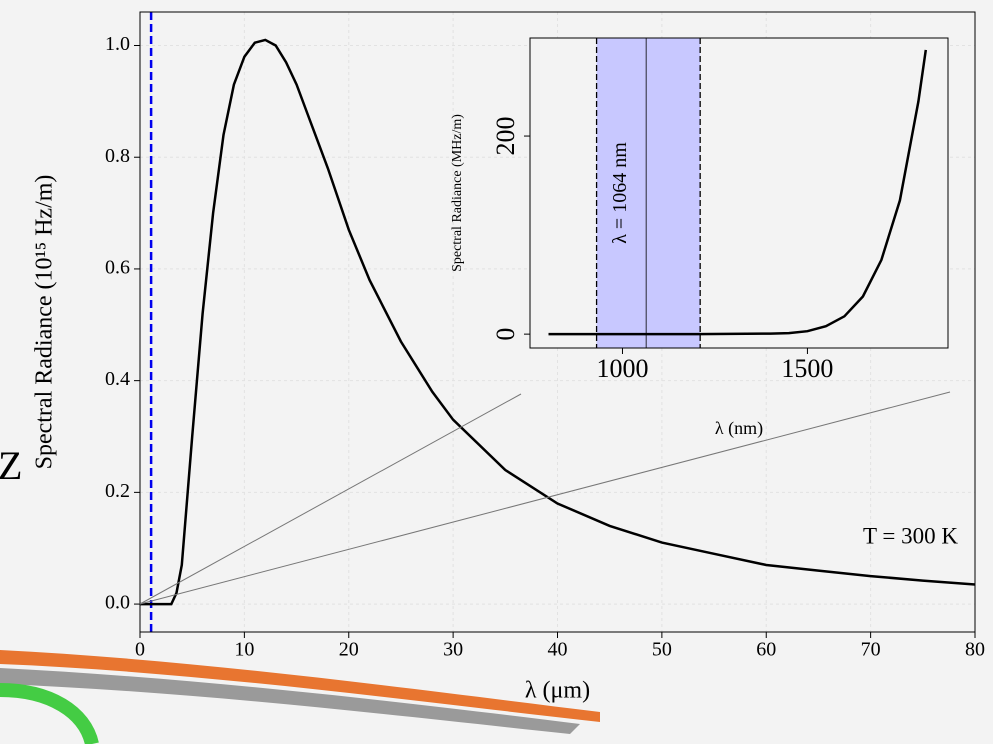 This screenshot has width=993, height=744. What do you see at coordinates (662, 650) in the screenshot?
I see `x-tick-label: 50` at bounding box center [662, 650].